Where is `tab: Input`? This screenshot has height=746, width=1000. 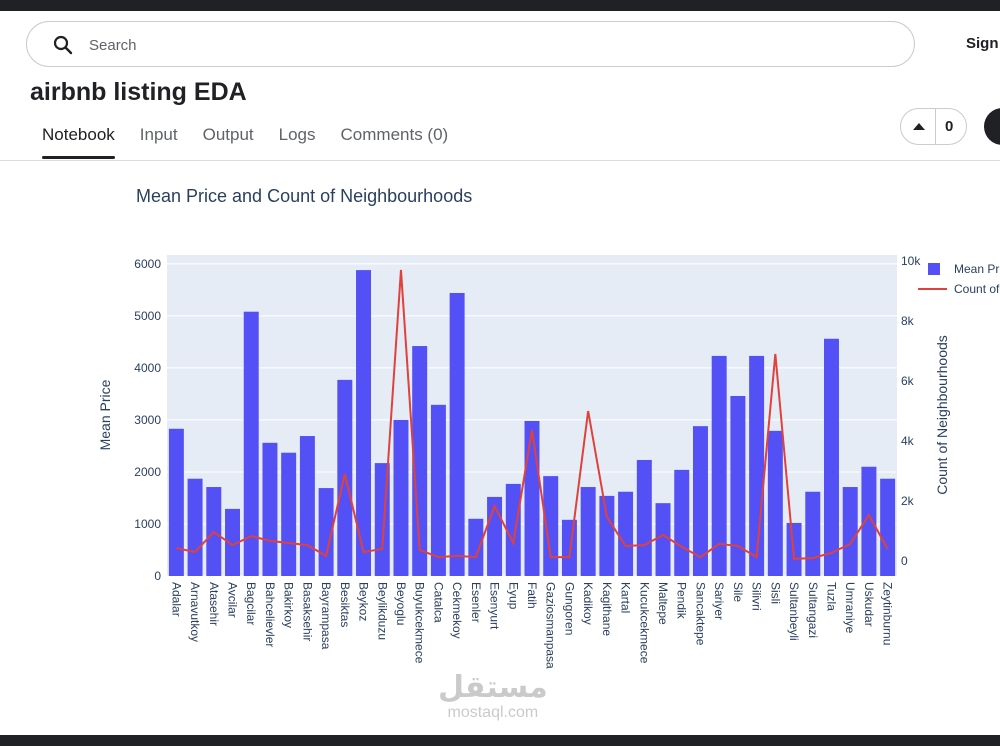 tab: Input is located at coordinates (158, 134).